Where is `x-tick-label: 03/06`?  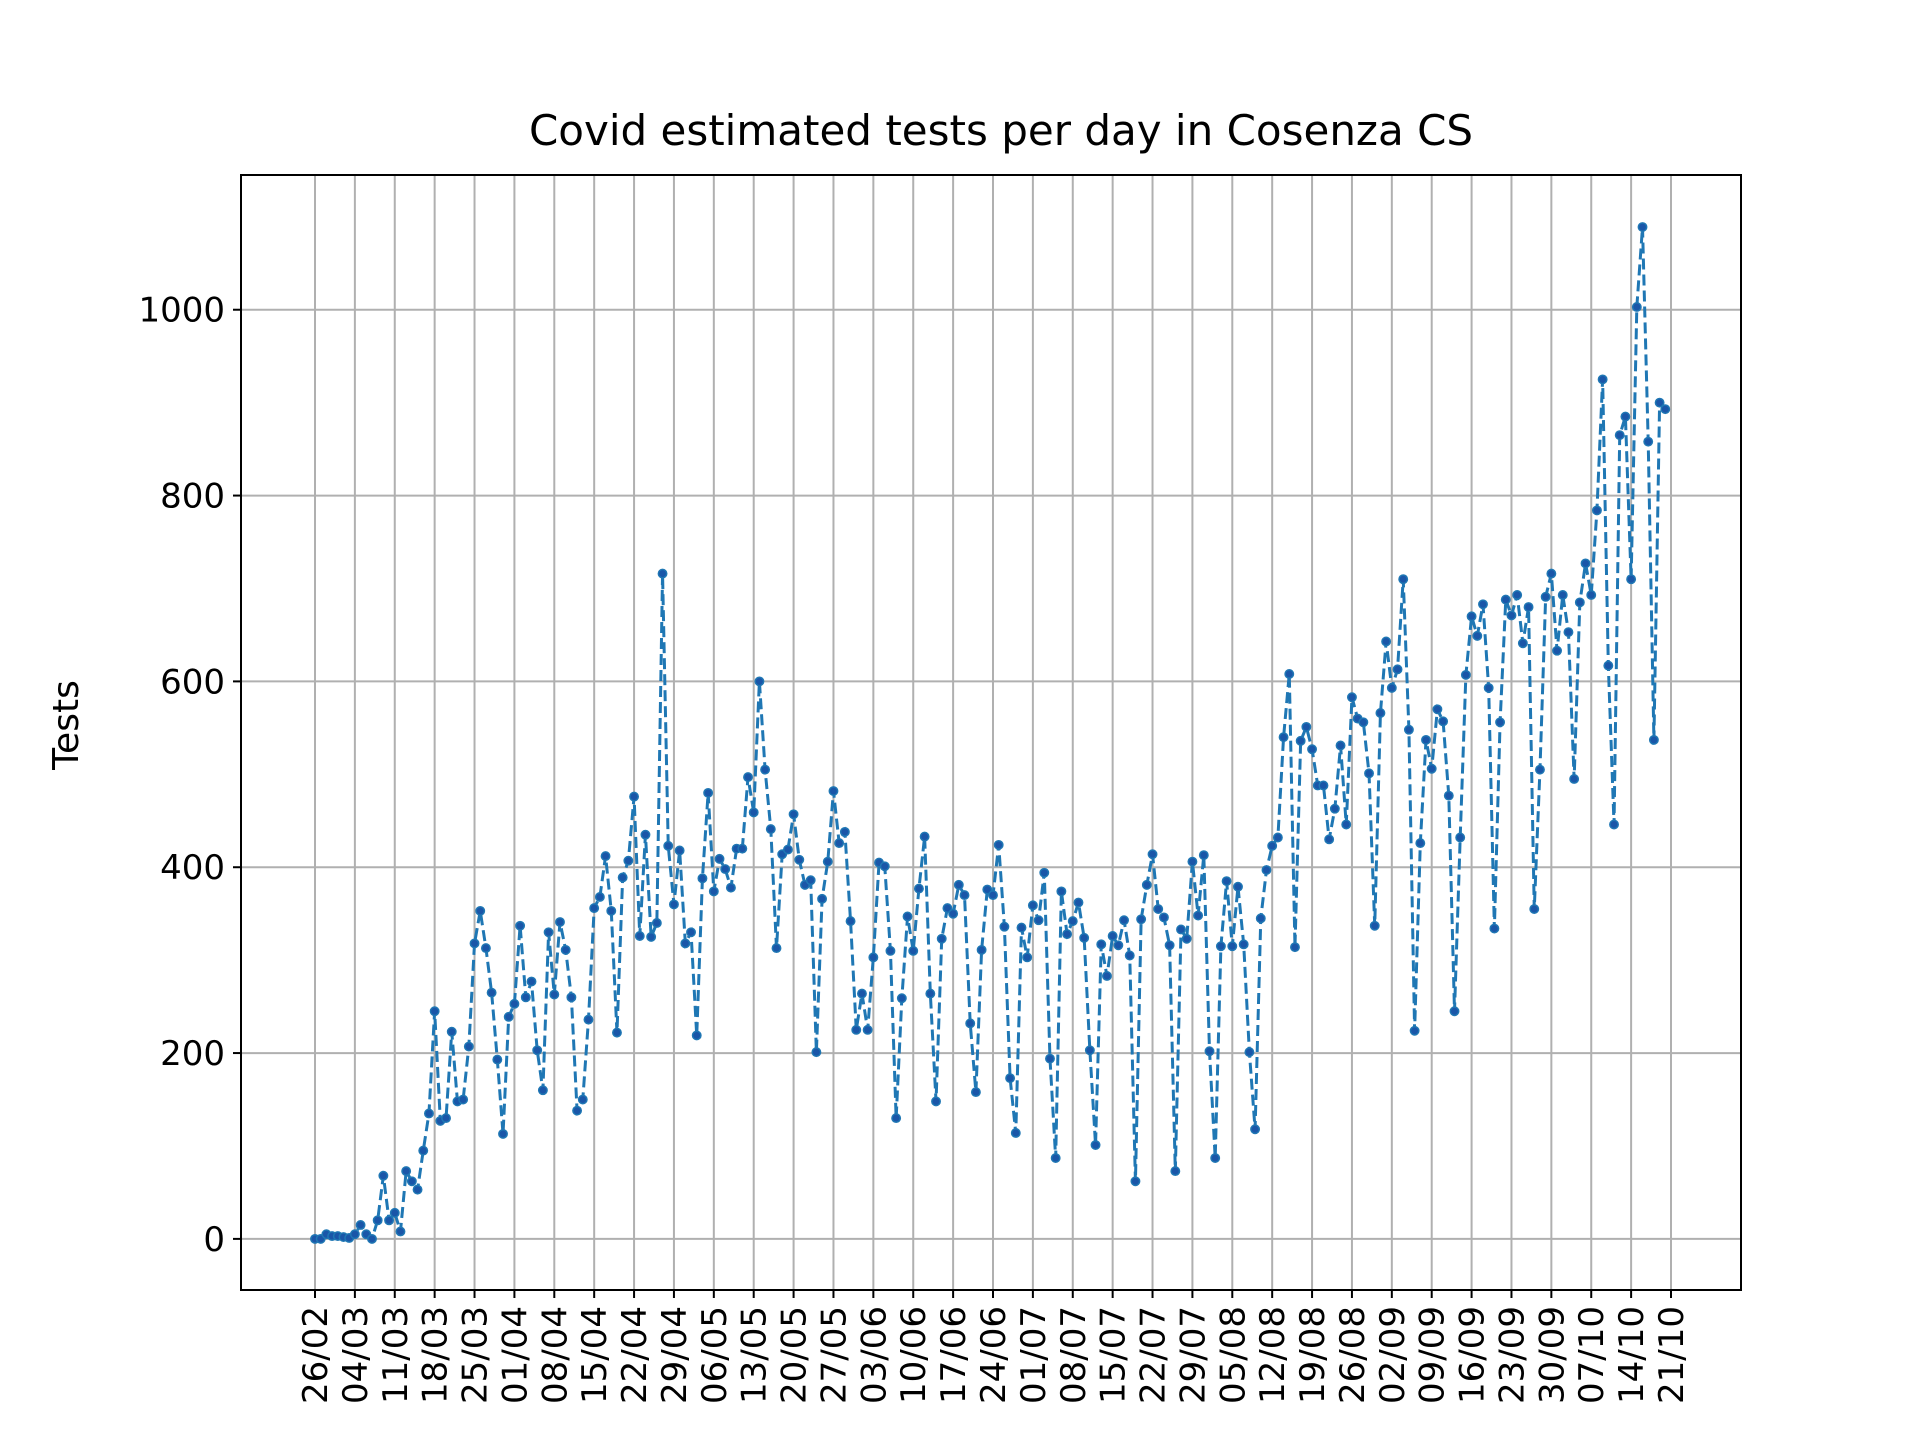
x-tick-label: 03/06 is located at coordinates (874, 1355).